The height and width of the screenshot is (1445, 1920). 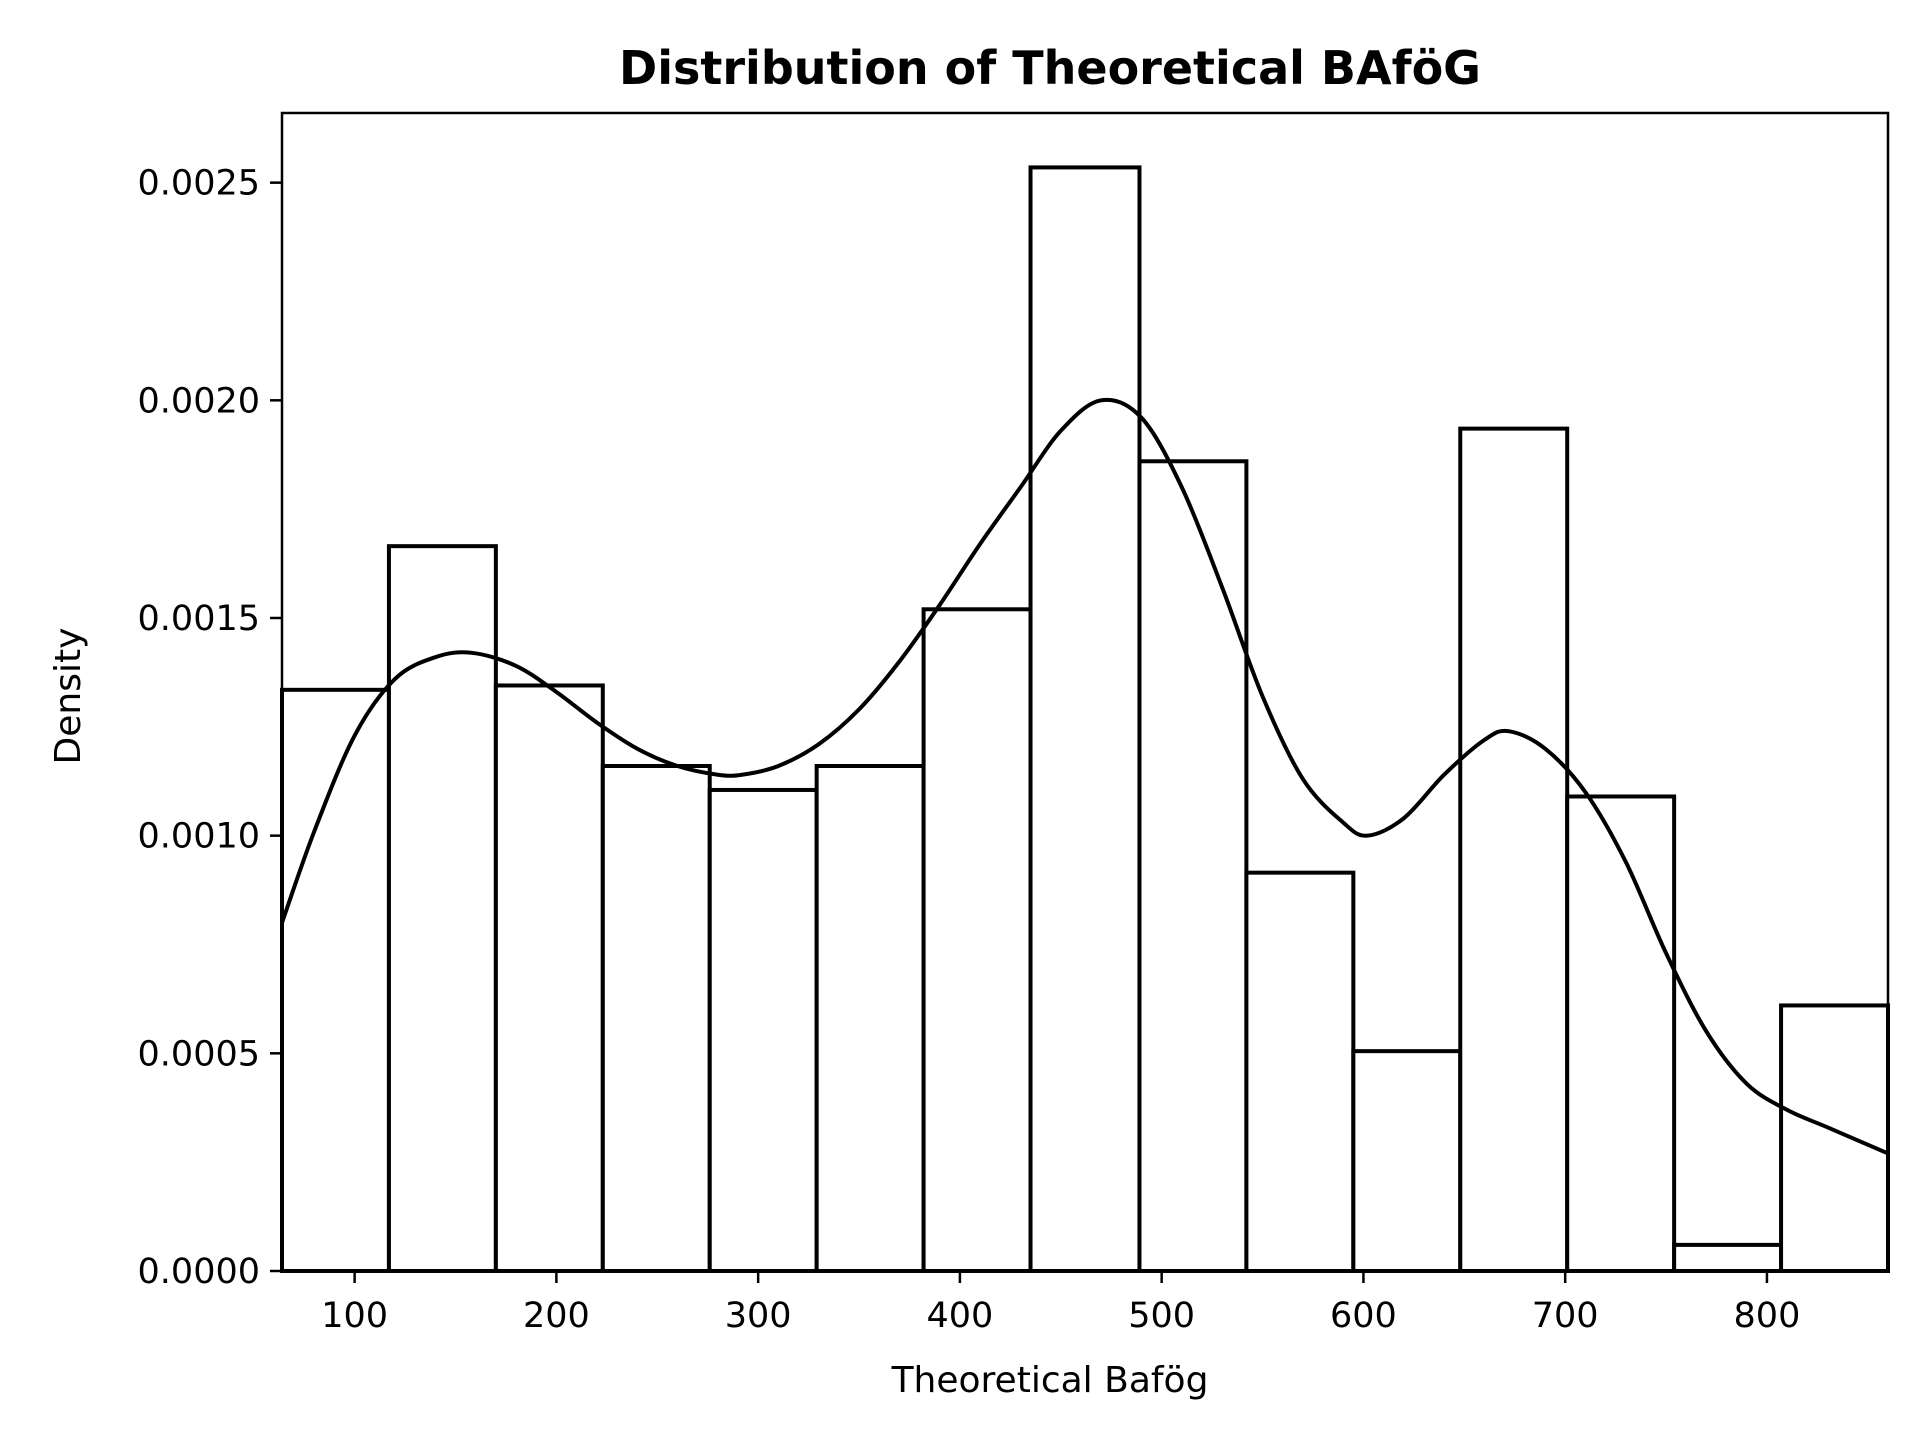 I want to click on y-tick-label: 0.0020, so click(x=199, y=401).